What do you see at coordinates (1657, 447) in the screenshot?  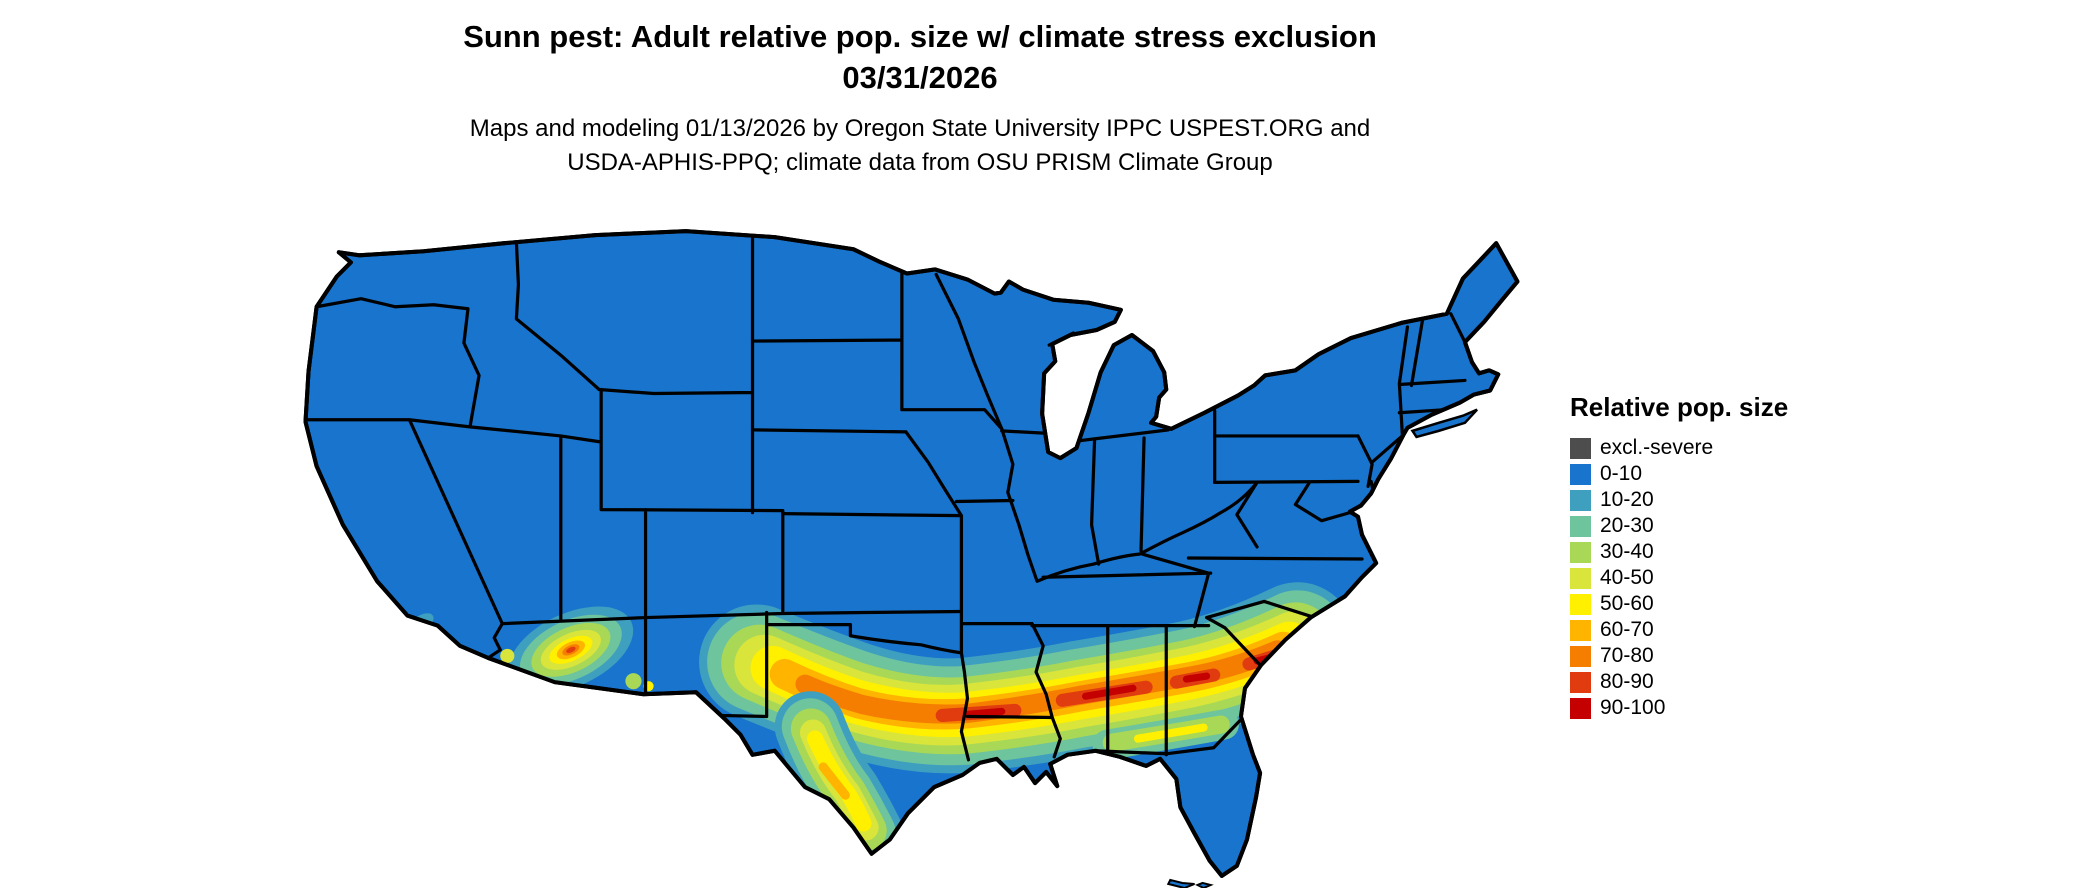 I see `legend-label: excl.-severe` at bounding box center [1657, 447].